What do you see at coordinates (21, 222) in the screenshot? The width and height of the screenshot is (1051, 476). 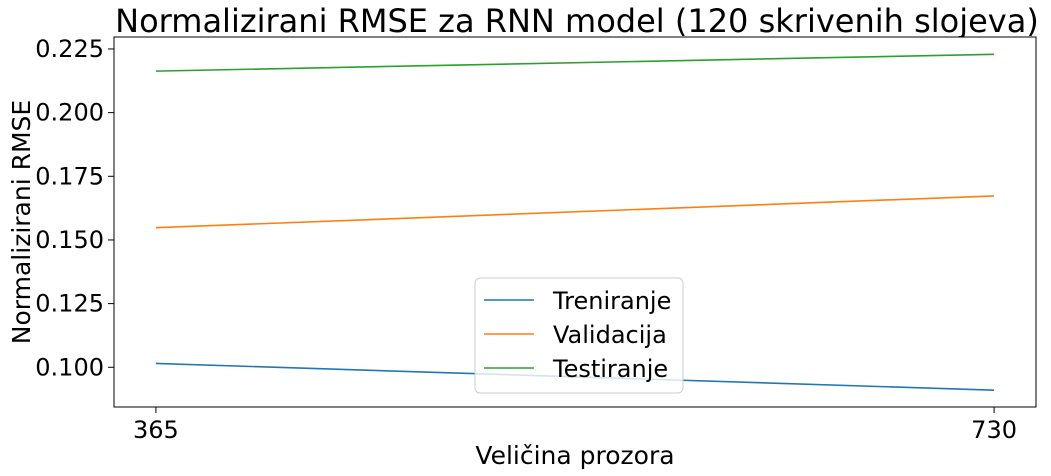 I see `y-axis-label: Normalizirani RMSE` at bounding box center [21, 222].